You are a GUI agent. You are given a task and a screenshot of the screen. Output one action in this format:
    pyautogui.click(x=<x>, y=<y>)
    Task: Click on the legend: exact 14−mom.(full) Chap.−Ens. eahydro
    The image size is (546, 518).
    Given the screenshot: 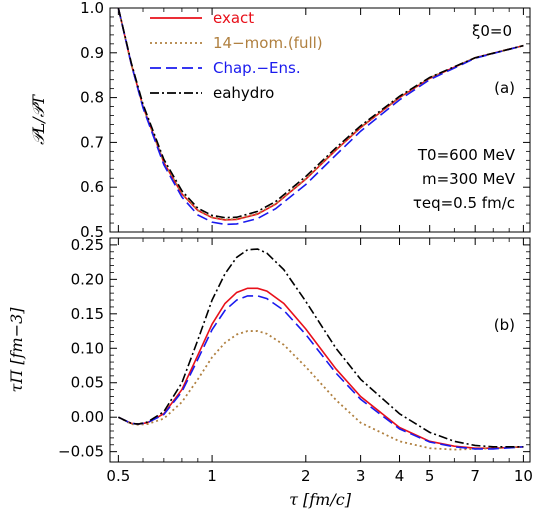 What is the action you would take?
    pyautogui.click(x=236, y=55)
    